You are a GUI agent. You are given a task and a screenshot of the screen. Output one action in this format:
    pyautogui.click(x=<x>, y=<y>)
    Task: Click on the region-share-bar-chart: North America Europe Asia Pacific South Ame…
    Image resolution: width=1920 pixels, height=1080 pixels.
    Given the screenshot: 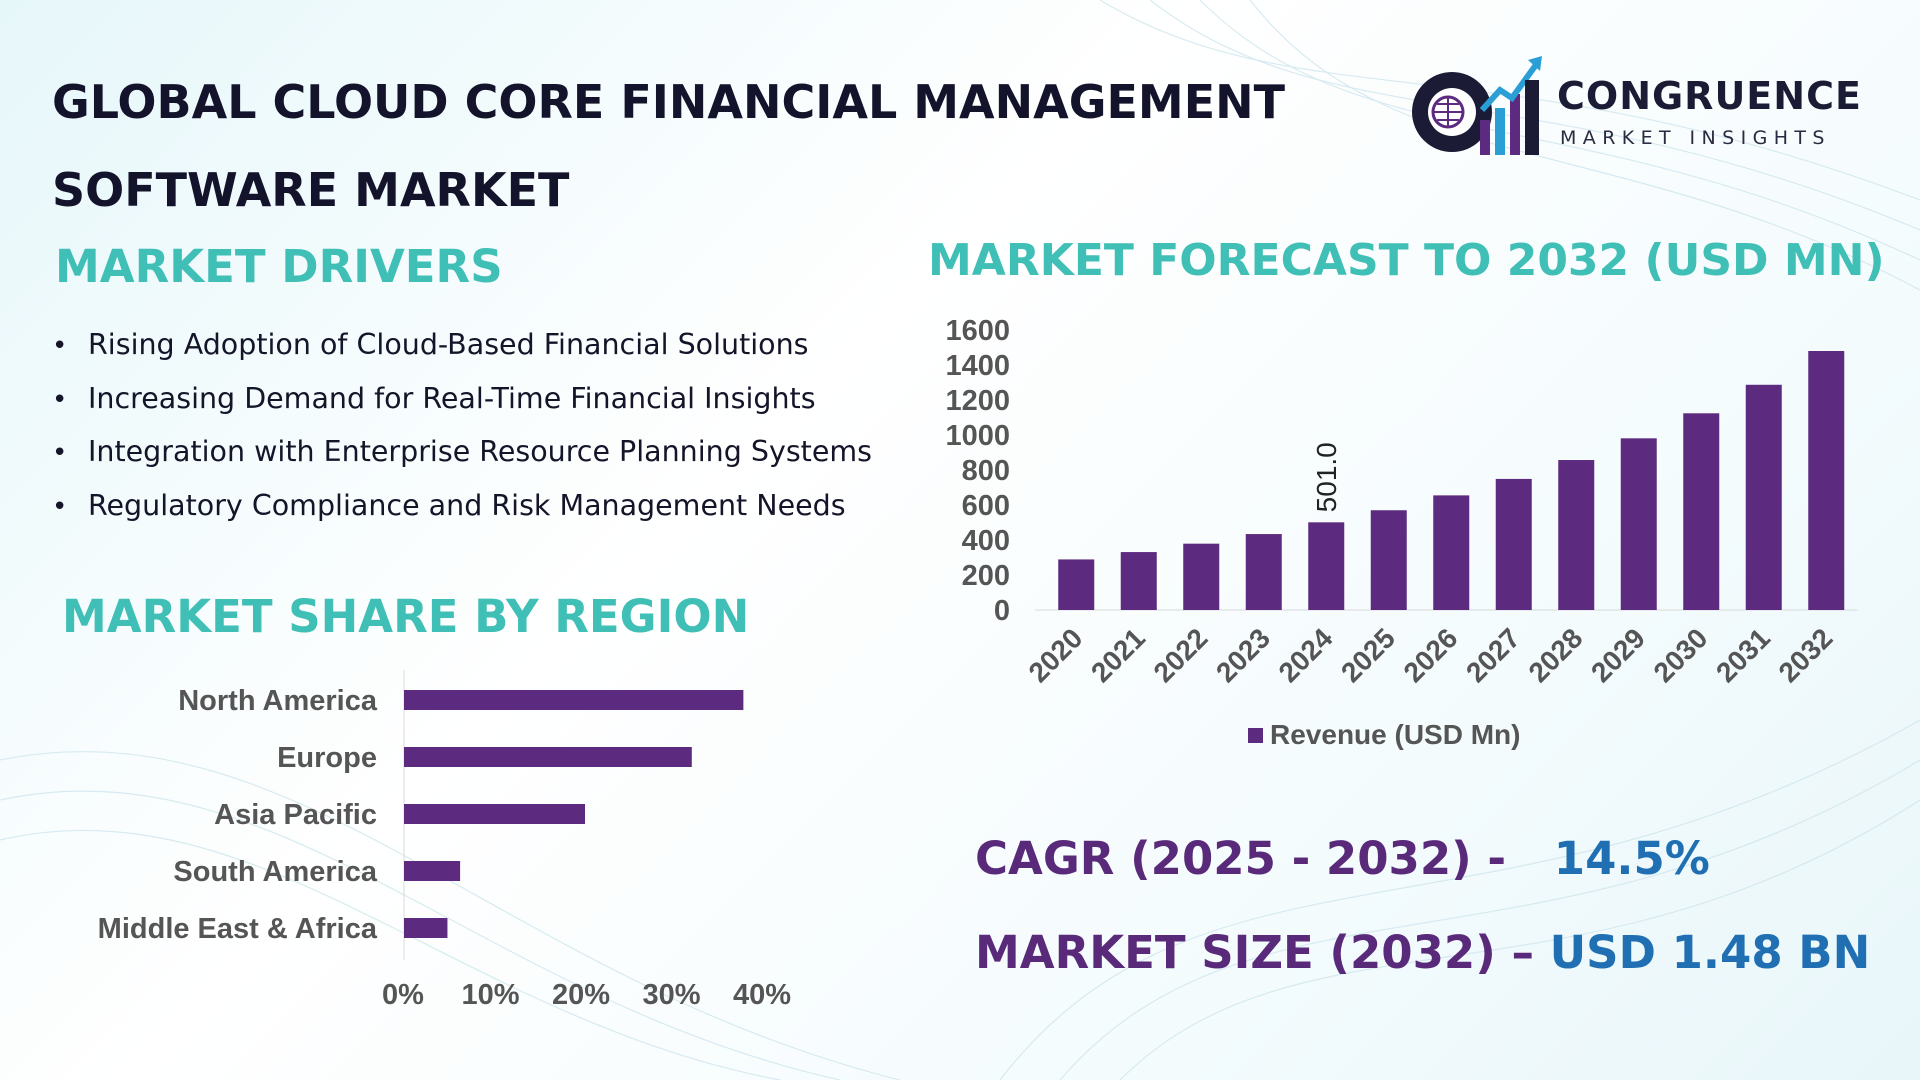 What is the action you would take?
    pyautogui.click(x=444, y=840)
    